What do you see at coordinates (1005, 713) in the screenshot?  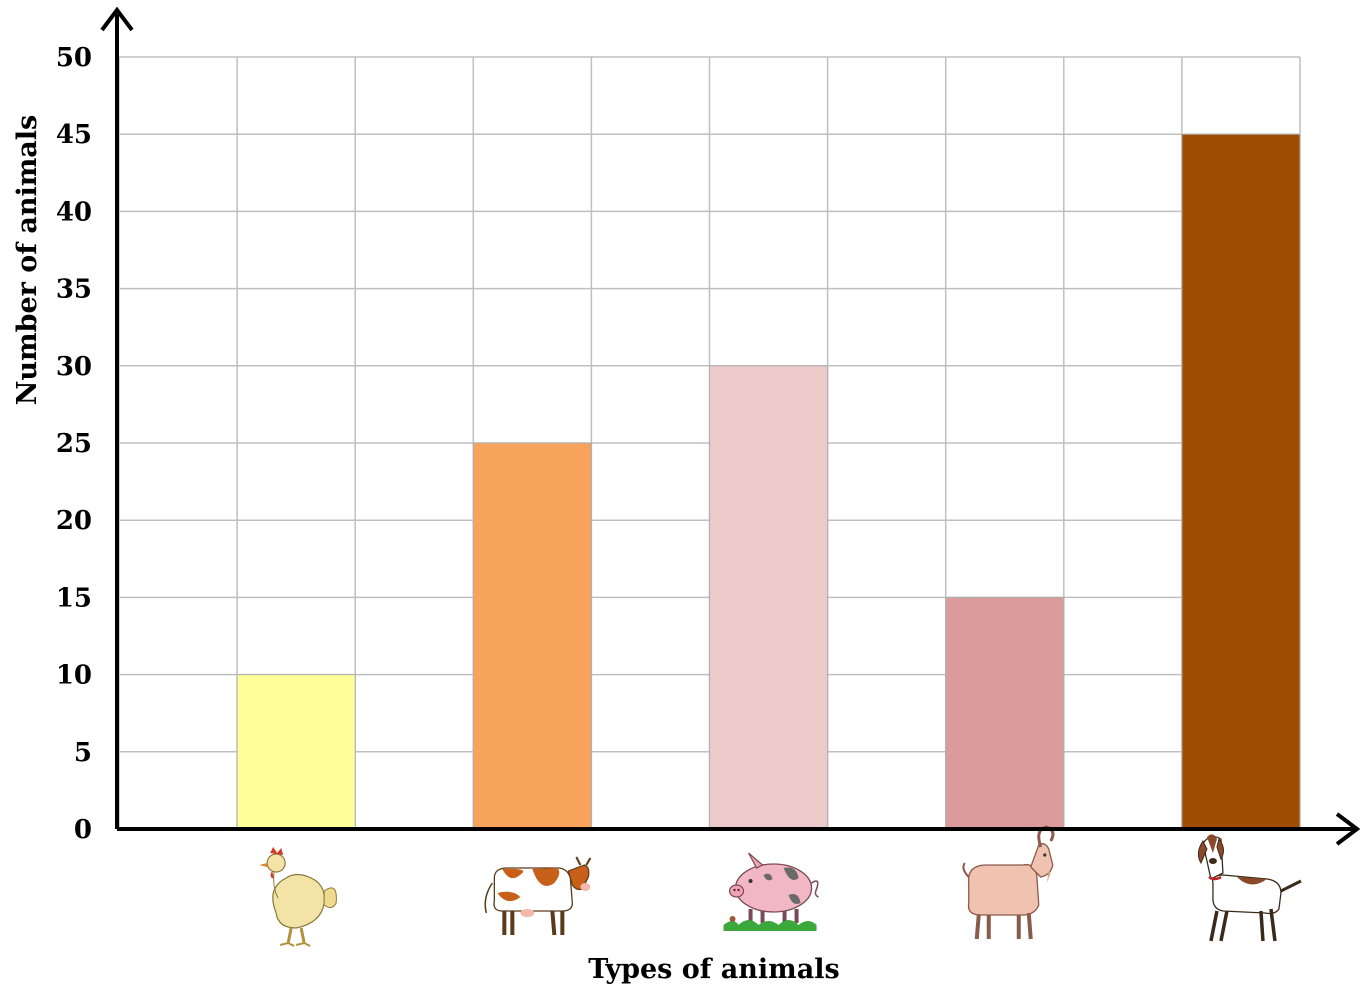 I see `bar-goat` at bounding box center [1005, 713].